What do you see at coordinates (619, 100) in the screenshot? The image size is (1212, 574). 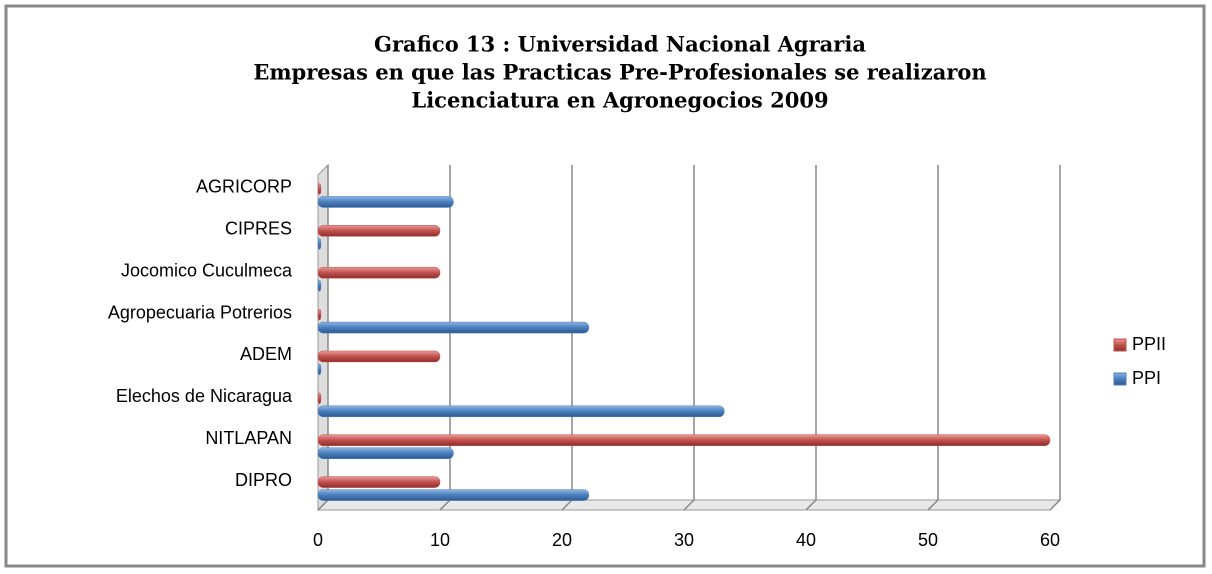 I see `chart-title: Licenciatura en Agronegocios 2009` at bounding box center [619, 100].